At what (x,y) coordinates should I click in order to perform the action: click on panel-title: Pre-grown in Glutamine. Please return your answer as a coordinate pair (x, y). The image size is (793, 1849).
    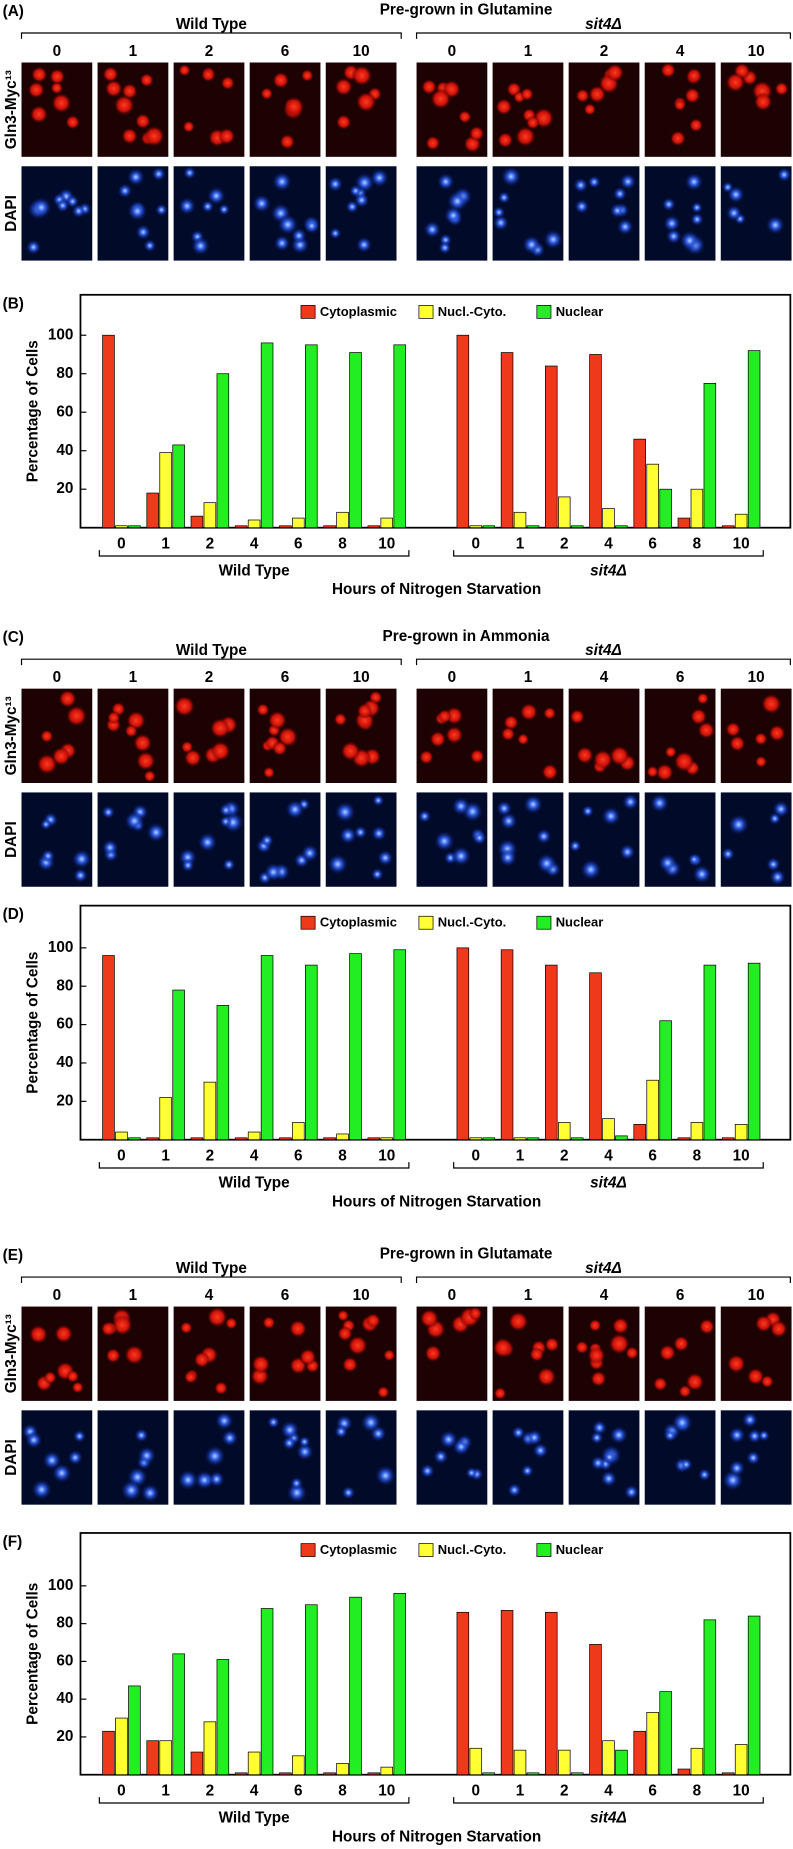
    Looking at the image, I should click on (466, 10).